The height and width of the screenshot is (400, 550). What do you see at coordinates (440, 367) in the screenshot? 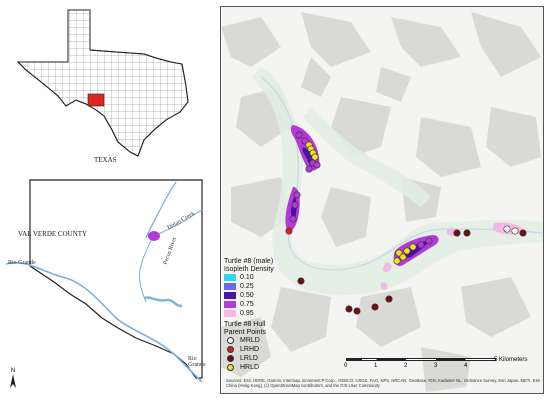
I see `scale-bar: 0 1 2 3 4 5 Kilometers` at bounding box center [440, 367].